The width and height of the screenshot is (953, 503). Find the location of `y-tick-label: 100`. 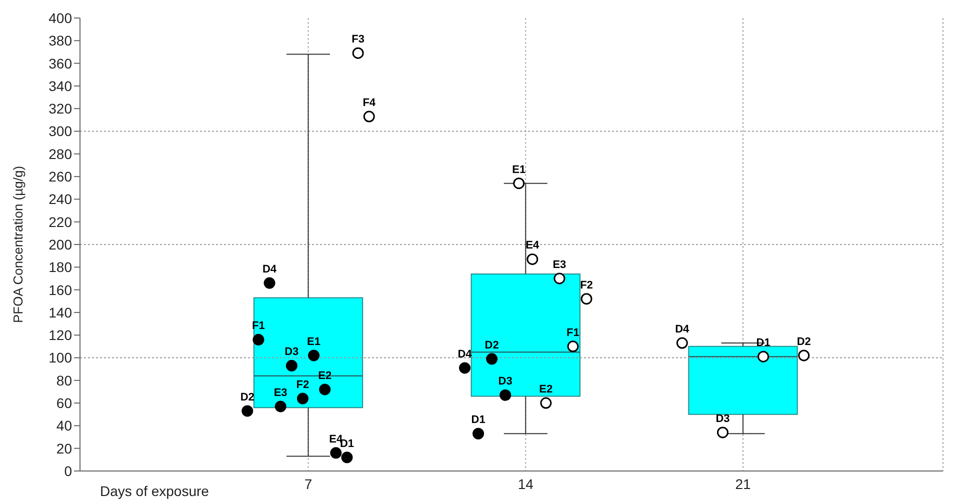

y-tick-label: 100 is located at coordinates (60, 358).